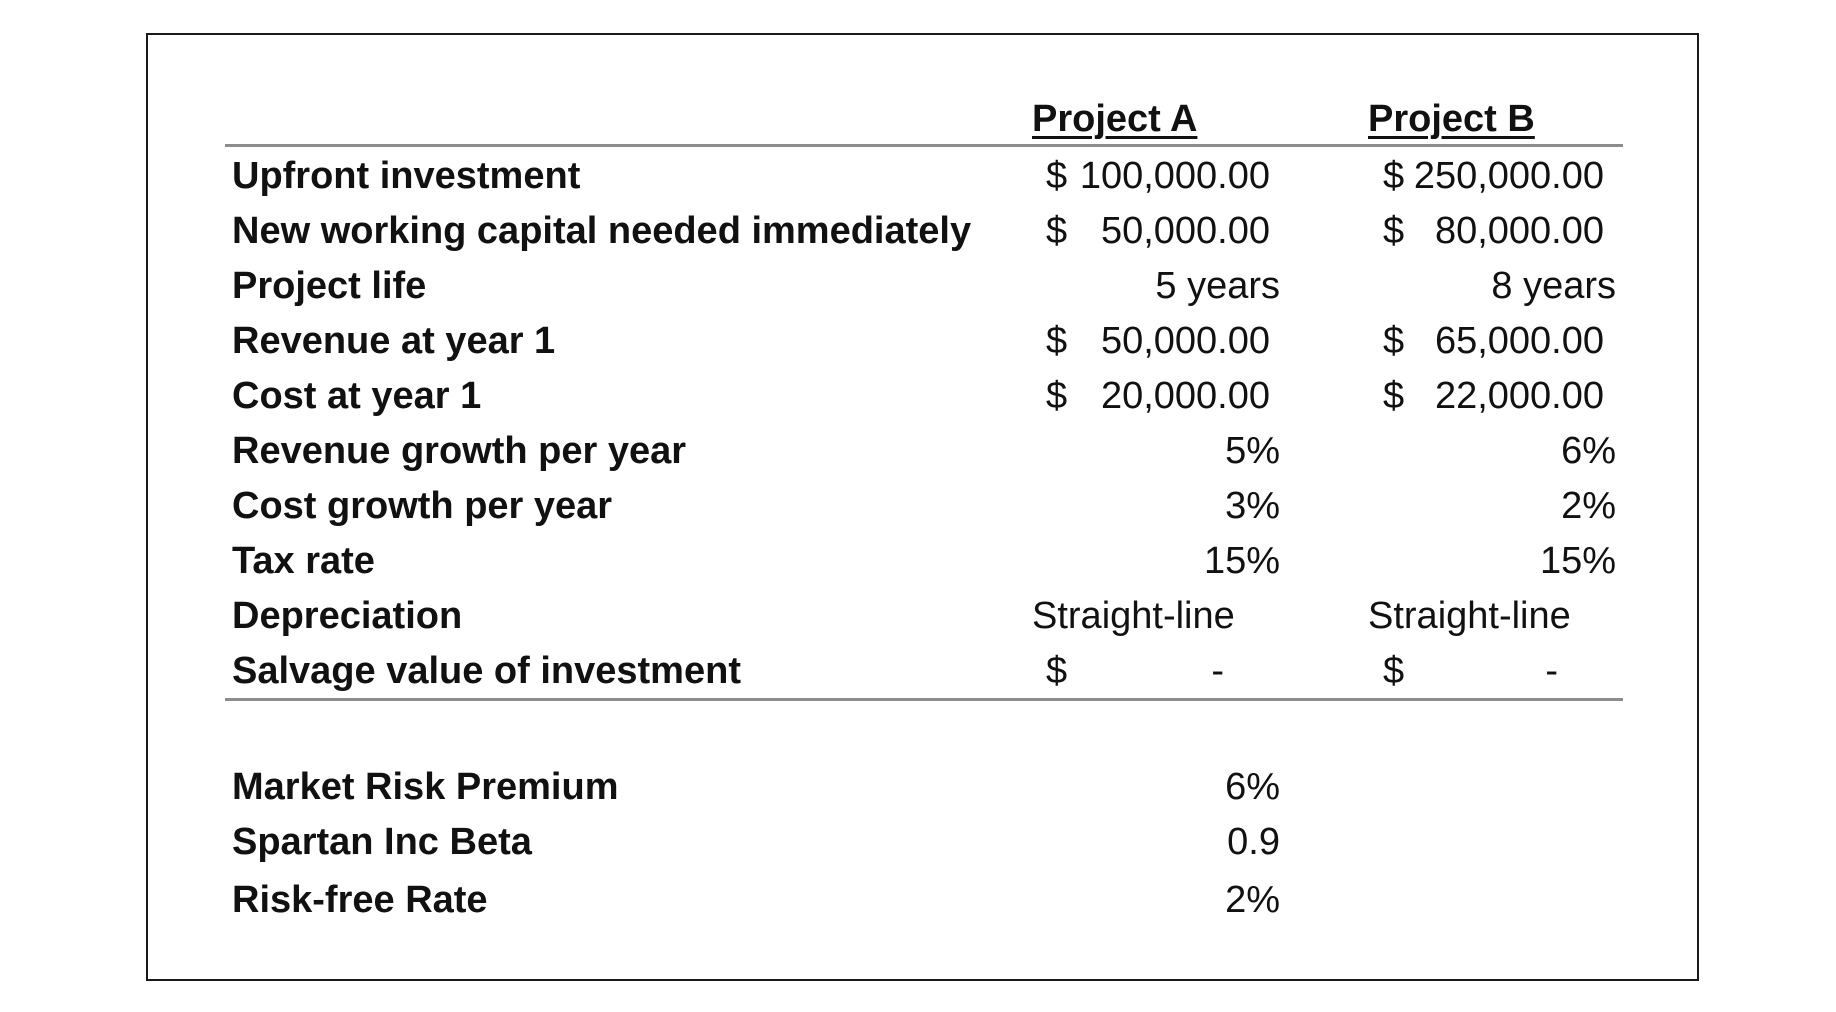  I want to click on row-label-cost-year-1: Cost at year 1, so click(357, 396).